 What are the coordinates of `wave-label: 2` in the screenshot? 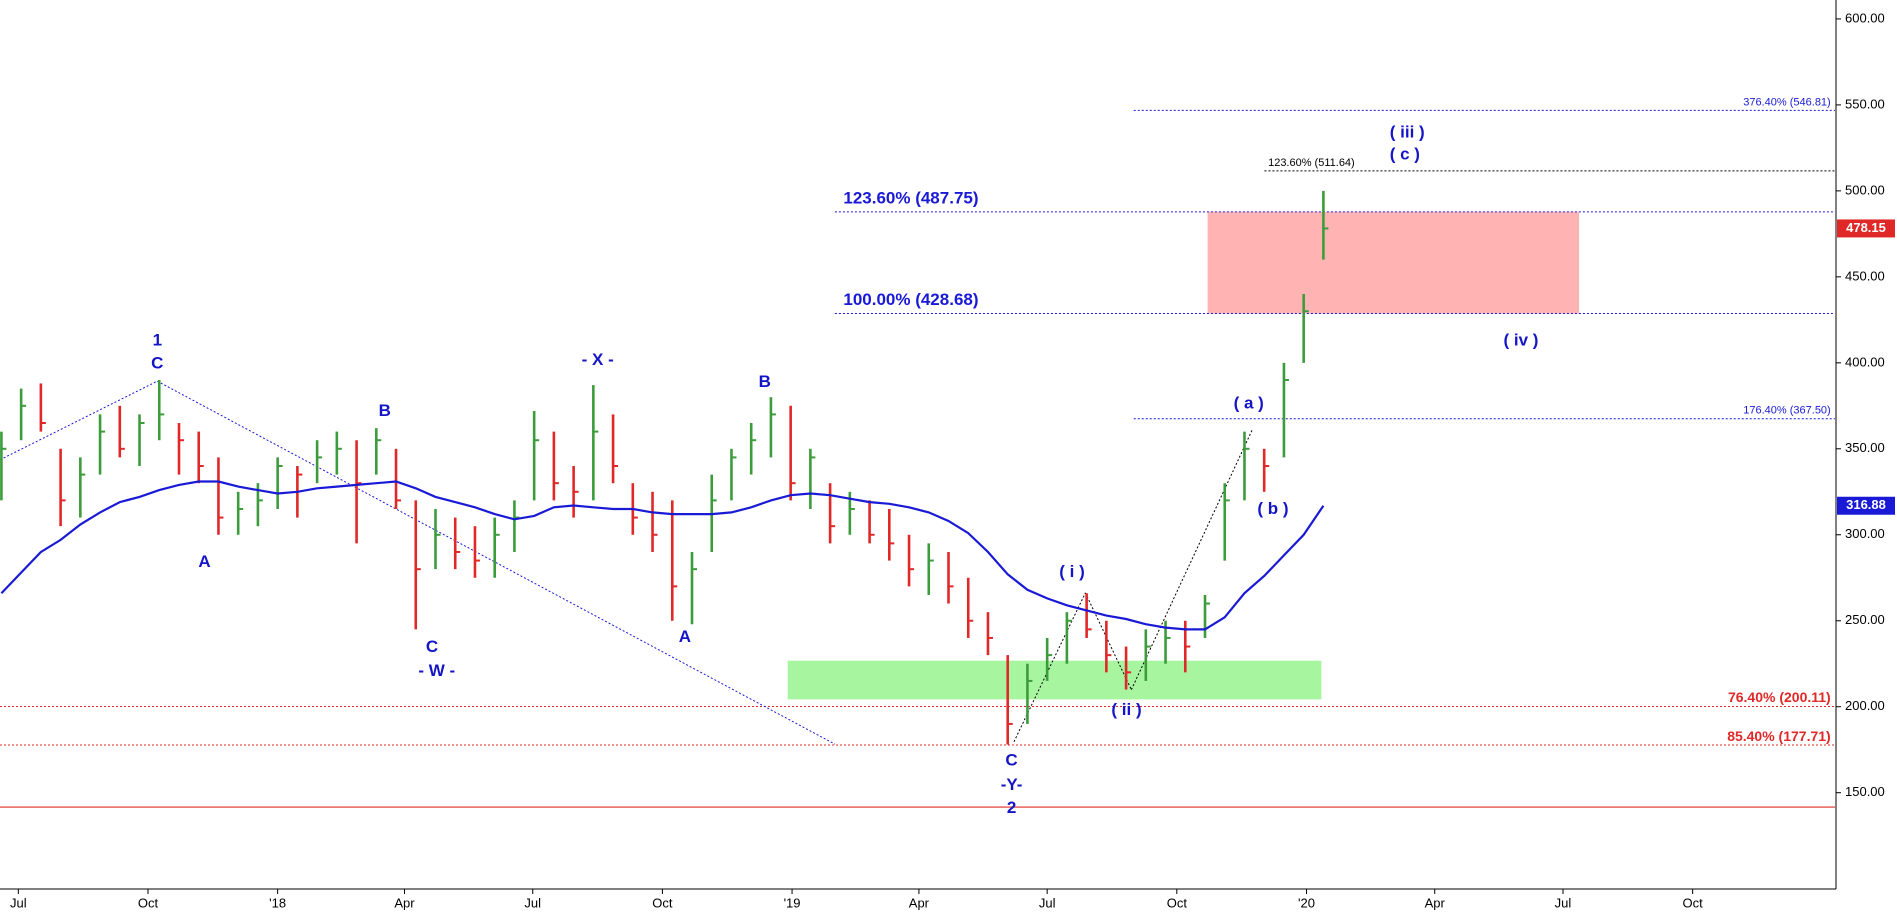 It's located at (1011, 807).